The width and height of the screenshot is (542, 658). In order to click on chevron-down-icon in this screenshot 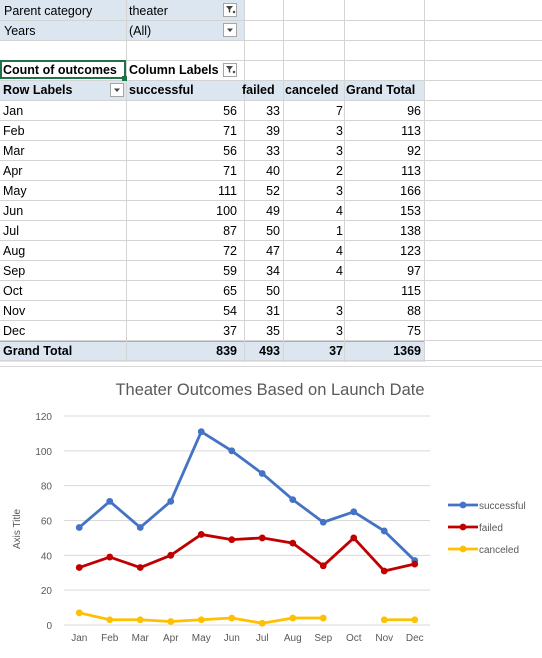, I will do `click(230, 30)`.